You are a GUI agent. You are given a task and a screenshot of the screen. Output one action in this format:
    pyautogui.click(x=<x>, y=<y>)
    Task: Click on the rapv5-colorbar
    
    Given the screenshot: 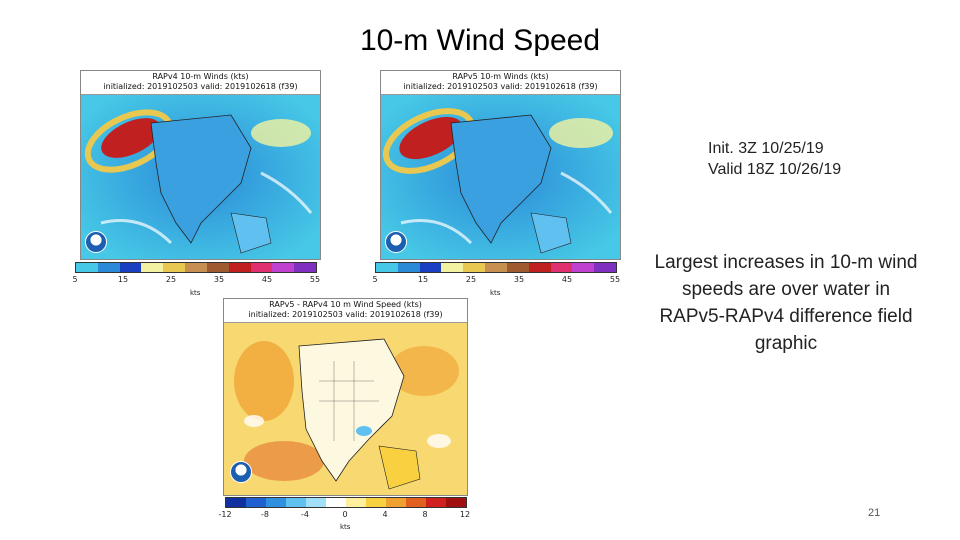 What is the action you would take?
    pyautogui.click(x=496, y=267)
    